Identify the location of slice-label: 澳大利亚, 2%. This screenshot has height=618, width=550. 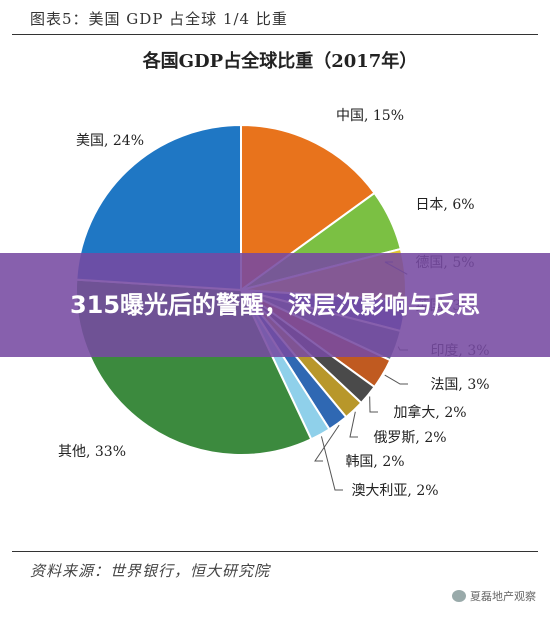
(394, 491).